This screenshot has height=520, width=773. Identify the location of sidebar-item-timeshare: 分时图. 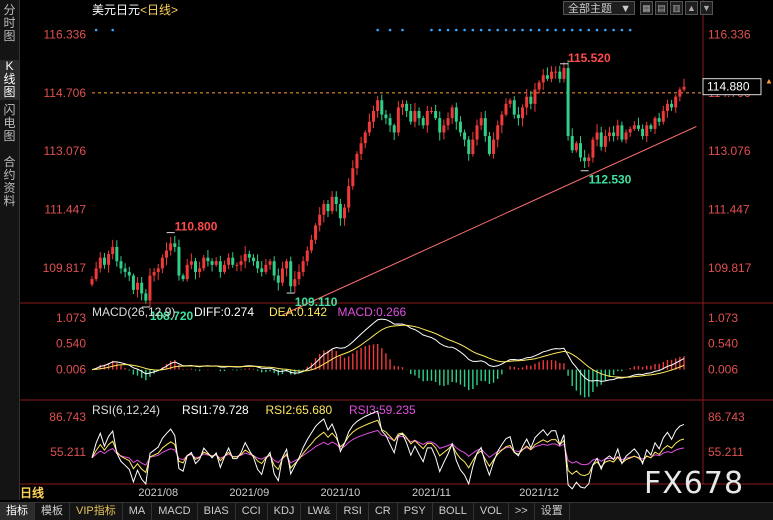
(9, 23).